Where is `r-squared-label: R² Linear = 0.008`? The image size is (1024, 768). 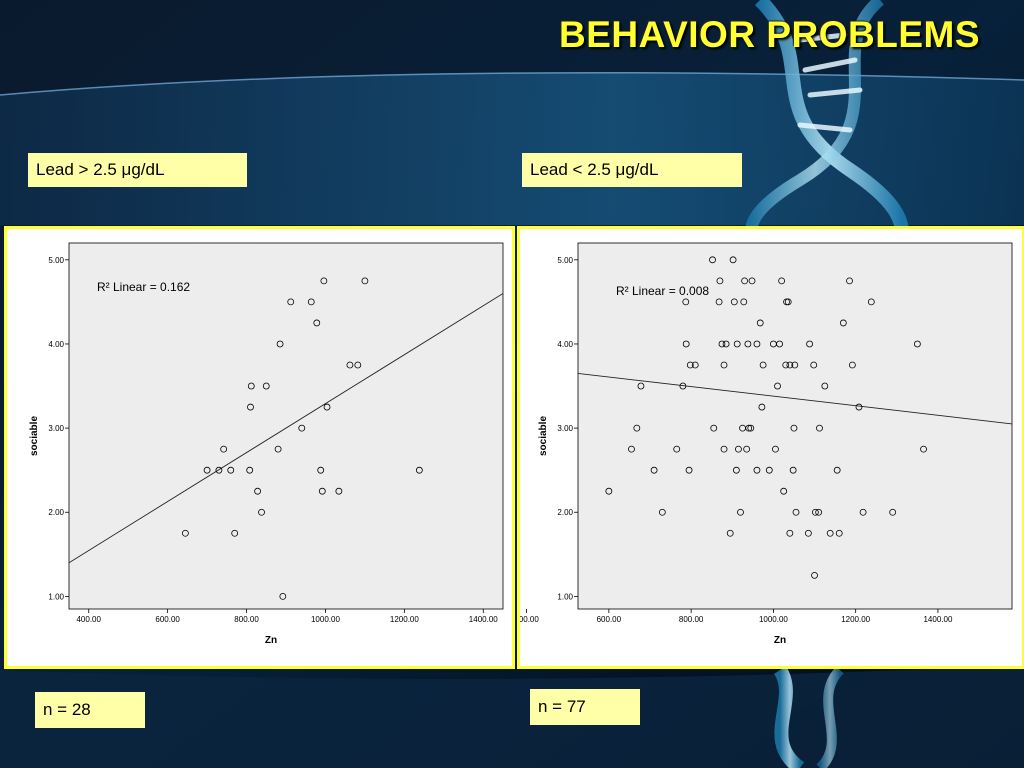 r-squared-label: R² Linear = 0.008 is located at coordinates (662, 291).